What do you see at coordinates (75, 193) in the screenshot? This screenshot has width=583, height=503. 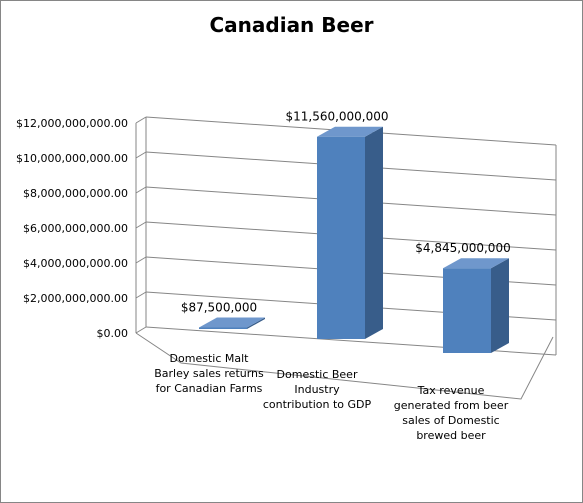 I see `y-tick-label: $8,000,000,000.00` at bounding box center [75, 193].